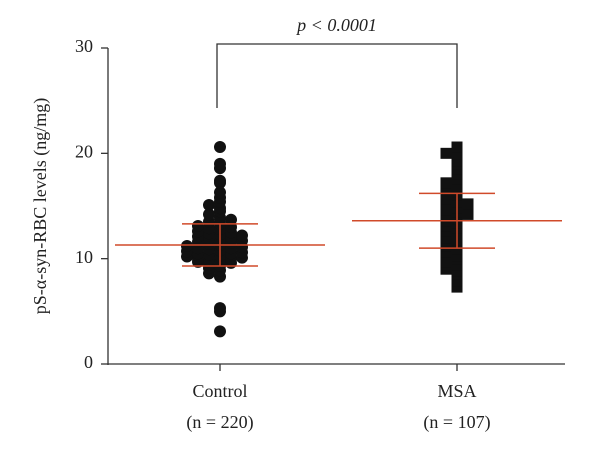  What do you see at coordinates (88, 362) in the screenshot?
I see `y-tick-label: 0` at bounding box center [88, 362].